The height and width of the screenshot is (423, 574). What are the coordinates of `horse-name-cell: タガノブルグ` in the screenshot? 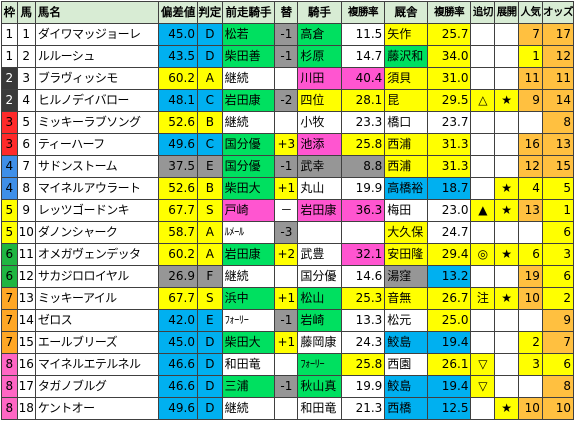 It's located at (97, 386).